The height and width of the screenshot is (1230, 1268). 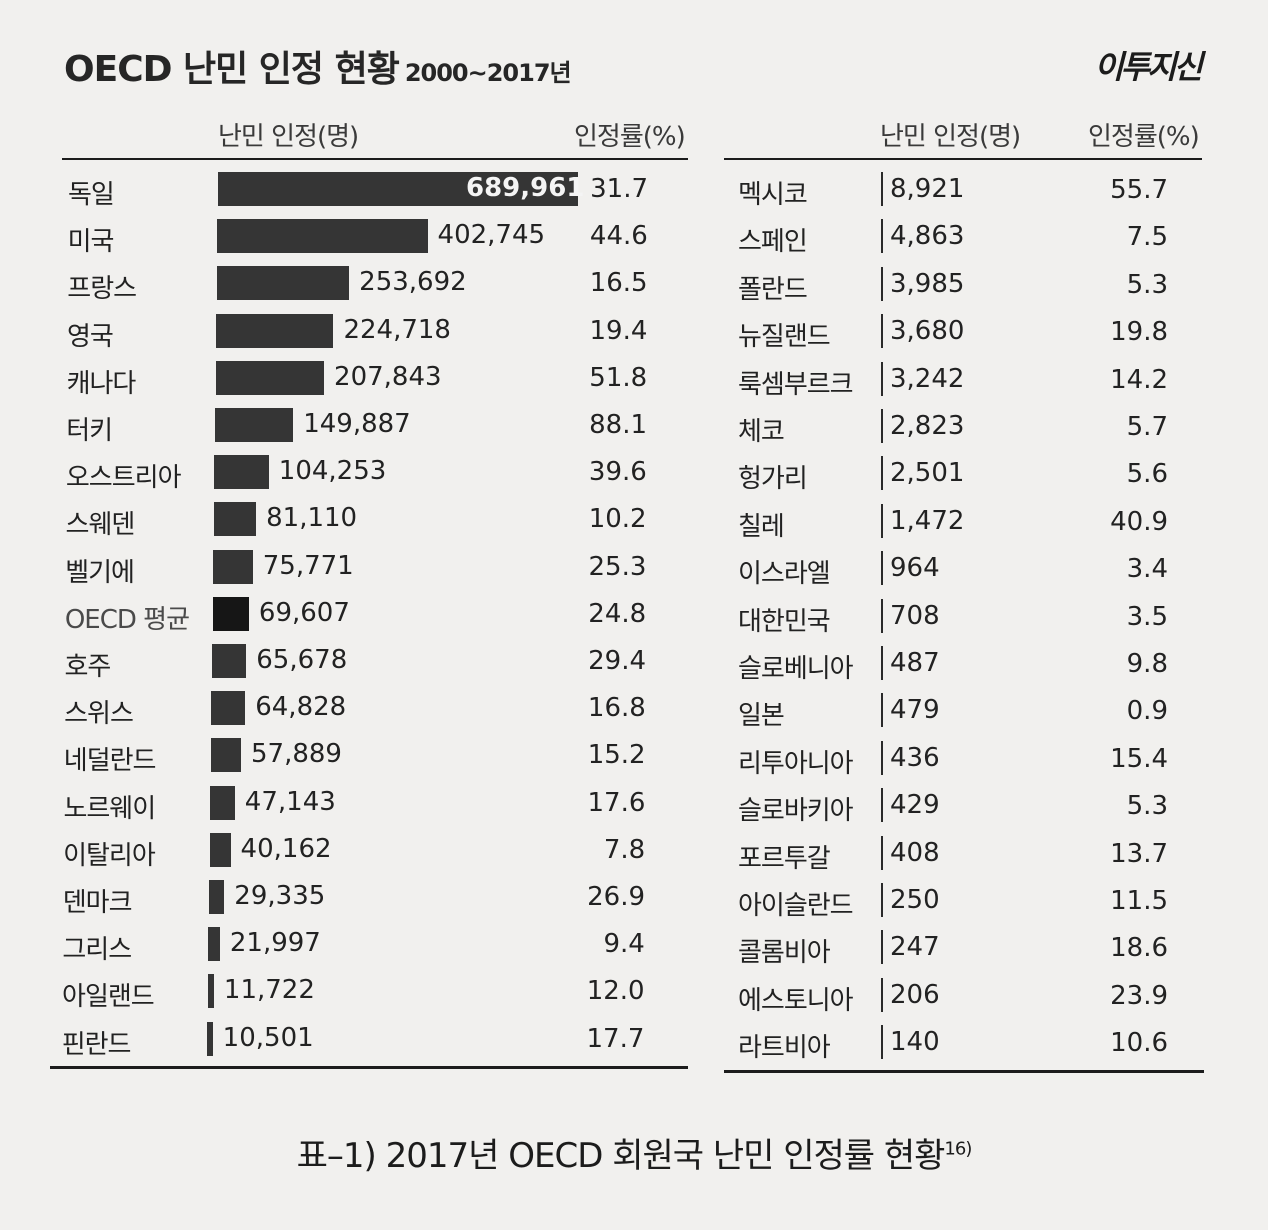 What do you see at coordinates (525, 188) in the screenshot?
I see `bar-value-label: 689,961` at bounding box center [525, 188].